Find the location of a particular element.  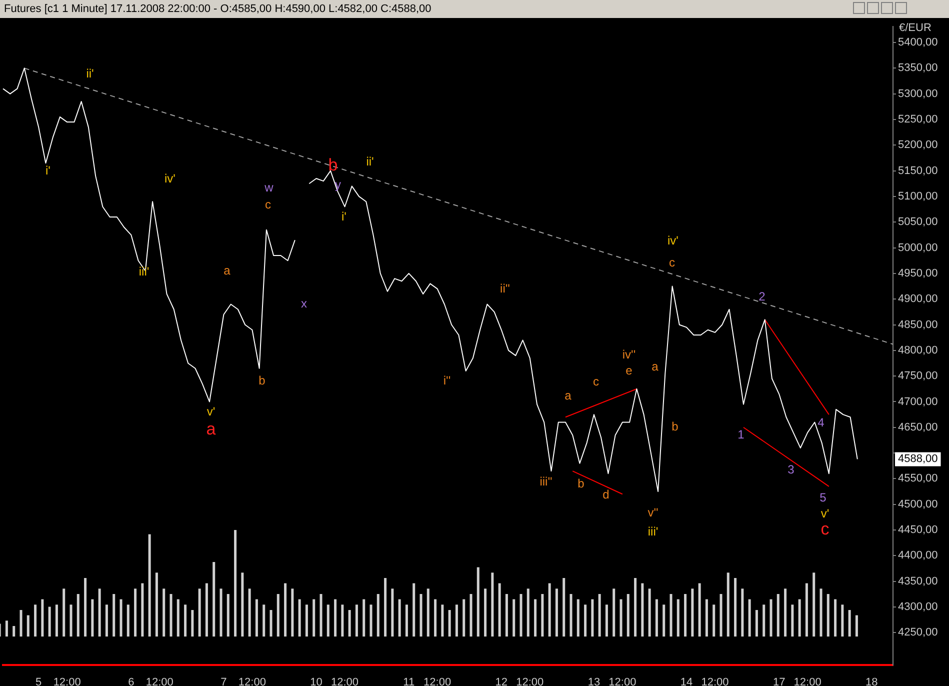

y-tick-label: 5150,00 is located at coordinates (918, 170).